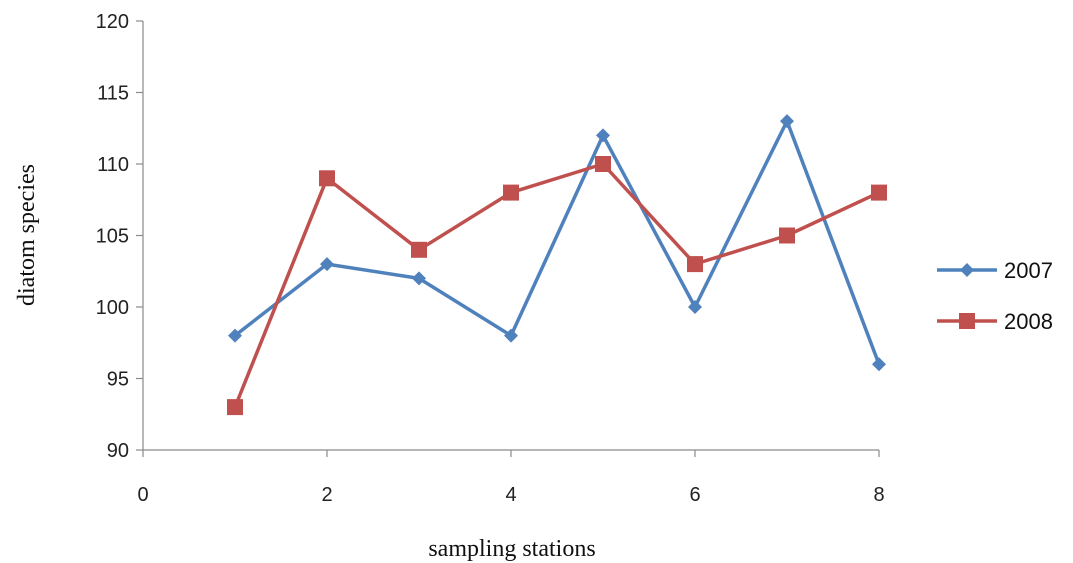 This screenshot has height=563, width=1073. Describe the element at coordinates (118, 380) in the screenshot. I see `y-tick-label: 95` at that location.